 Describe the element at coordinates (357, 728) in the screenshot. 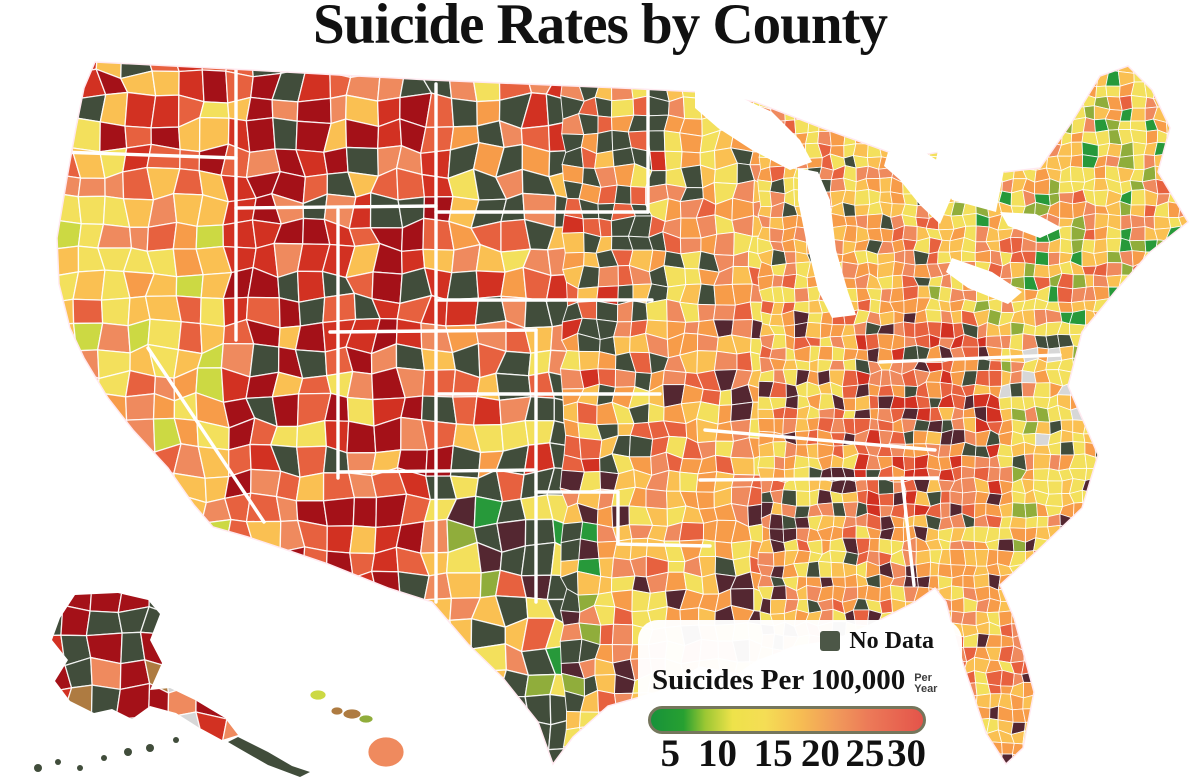

I see `hawaii-islands` at that location.